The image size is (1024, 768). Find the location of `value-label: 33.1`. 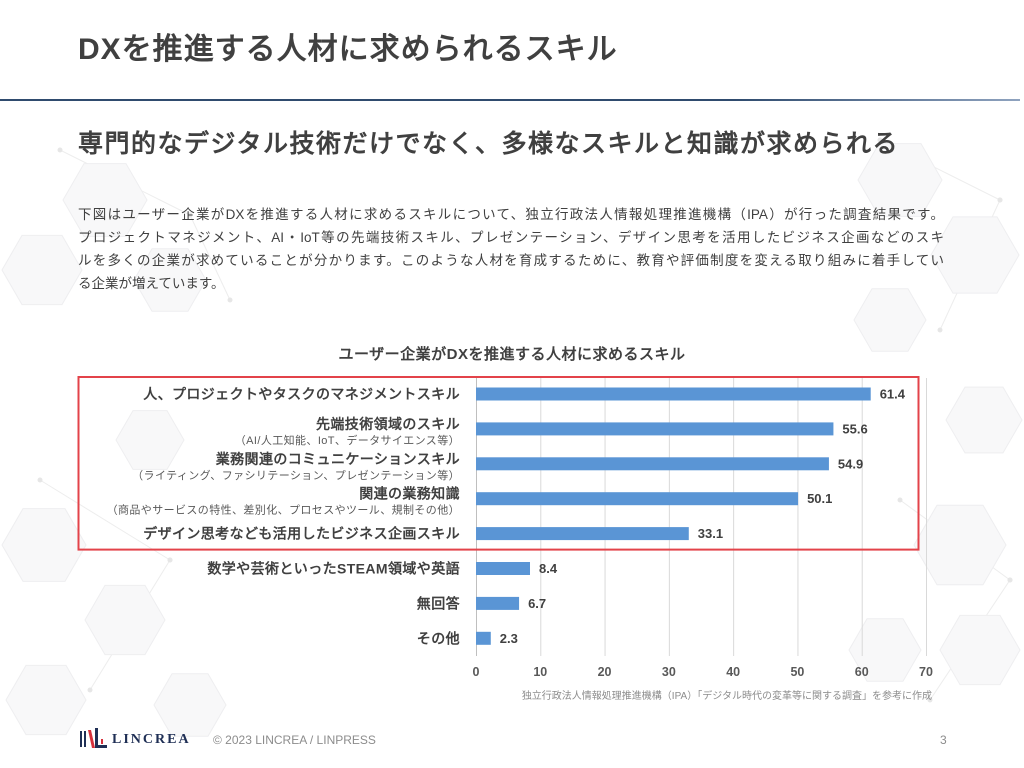

value-label: 33.1 is located at coordinates (710, 533).